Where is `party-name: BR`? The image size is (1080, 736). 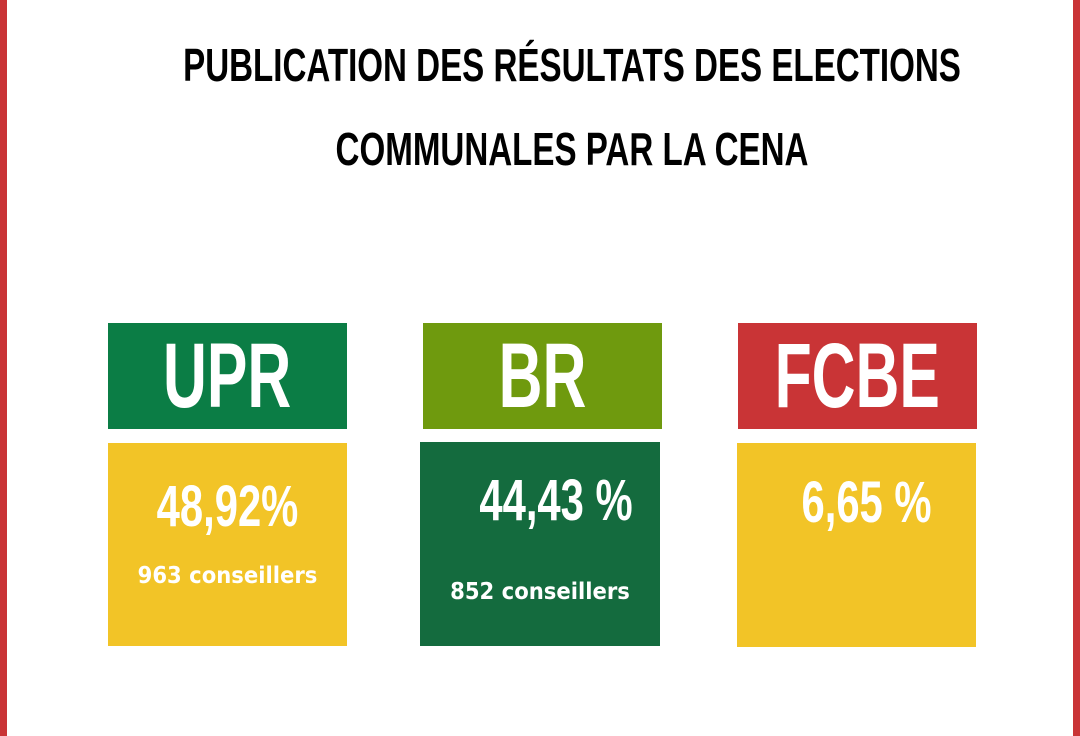
party-name: BR is located at coordinates (542, 375).